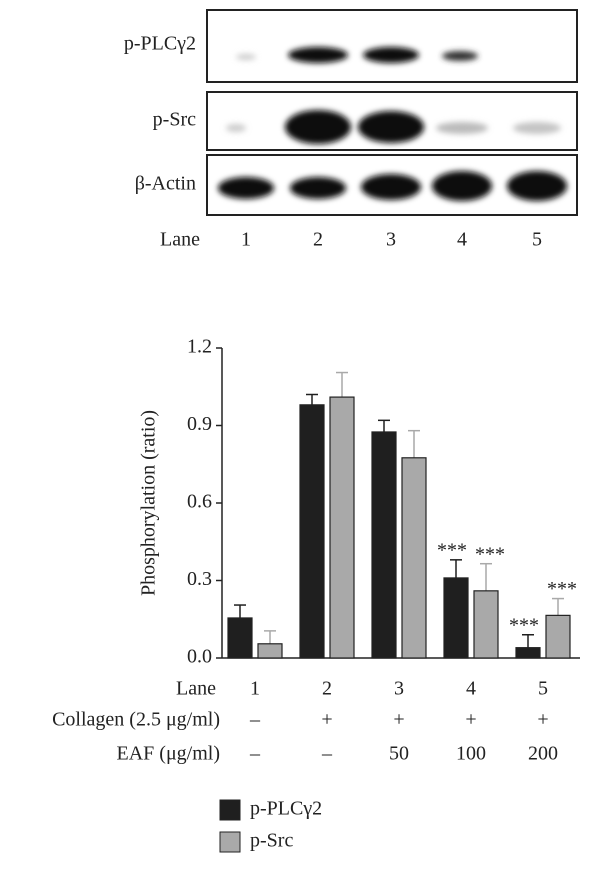 Image resolution: width=600 pixels, height=877 pixels. Describe the element at coordinates (543, 689) in the screenshot. I see `x-tick-label: 5` at that location.